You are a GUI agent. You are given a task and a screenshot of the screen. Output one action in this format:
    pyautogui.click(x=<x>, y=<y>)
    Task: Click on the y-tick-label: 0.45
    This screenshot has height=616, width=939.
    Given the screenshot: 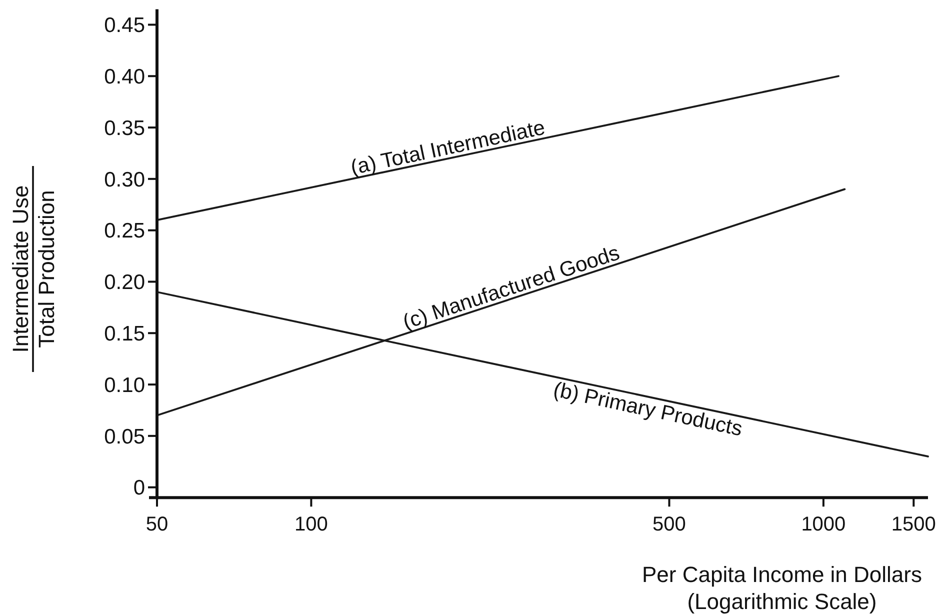 What is the action you would take?
    pyautogui.click(x=124, y=26)
    